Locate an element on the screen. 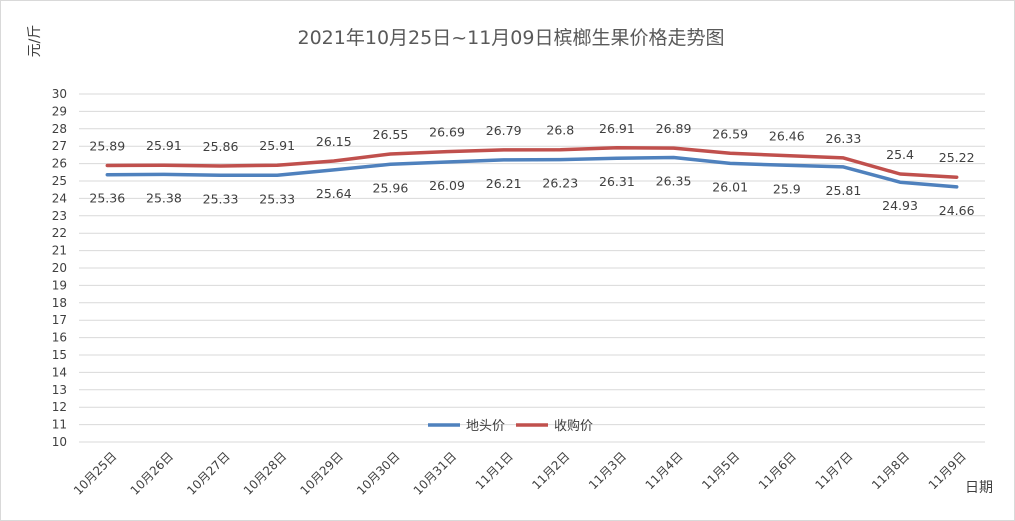 This screenshot has height=521, width=1015. x-tick-label: 11月8日 is located at coordinates (890, 470).